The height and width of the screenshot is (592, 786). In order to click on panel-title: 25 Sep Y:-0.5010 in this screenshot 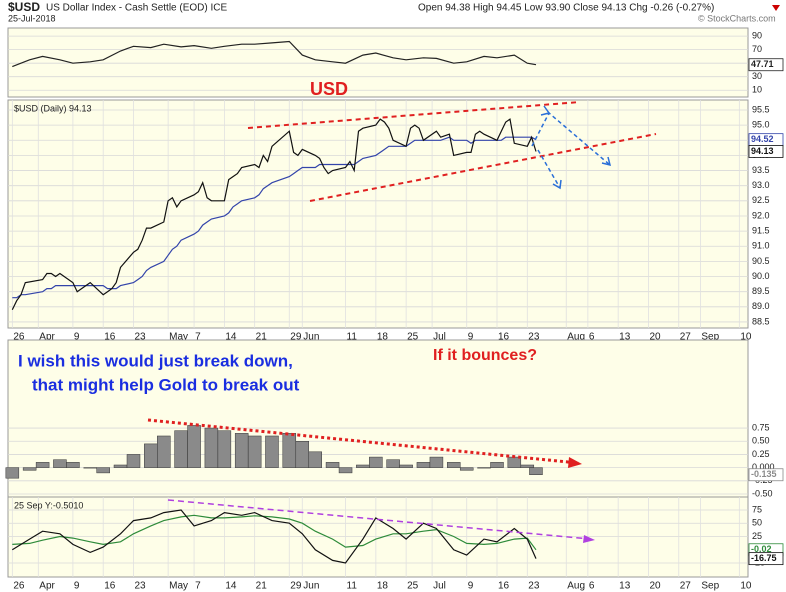, I will do `click(48, 505)`.